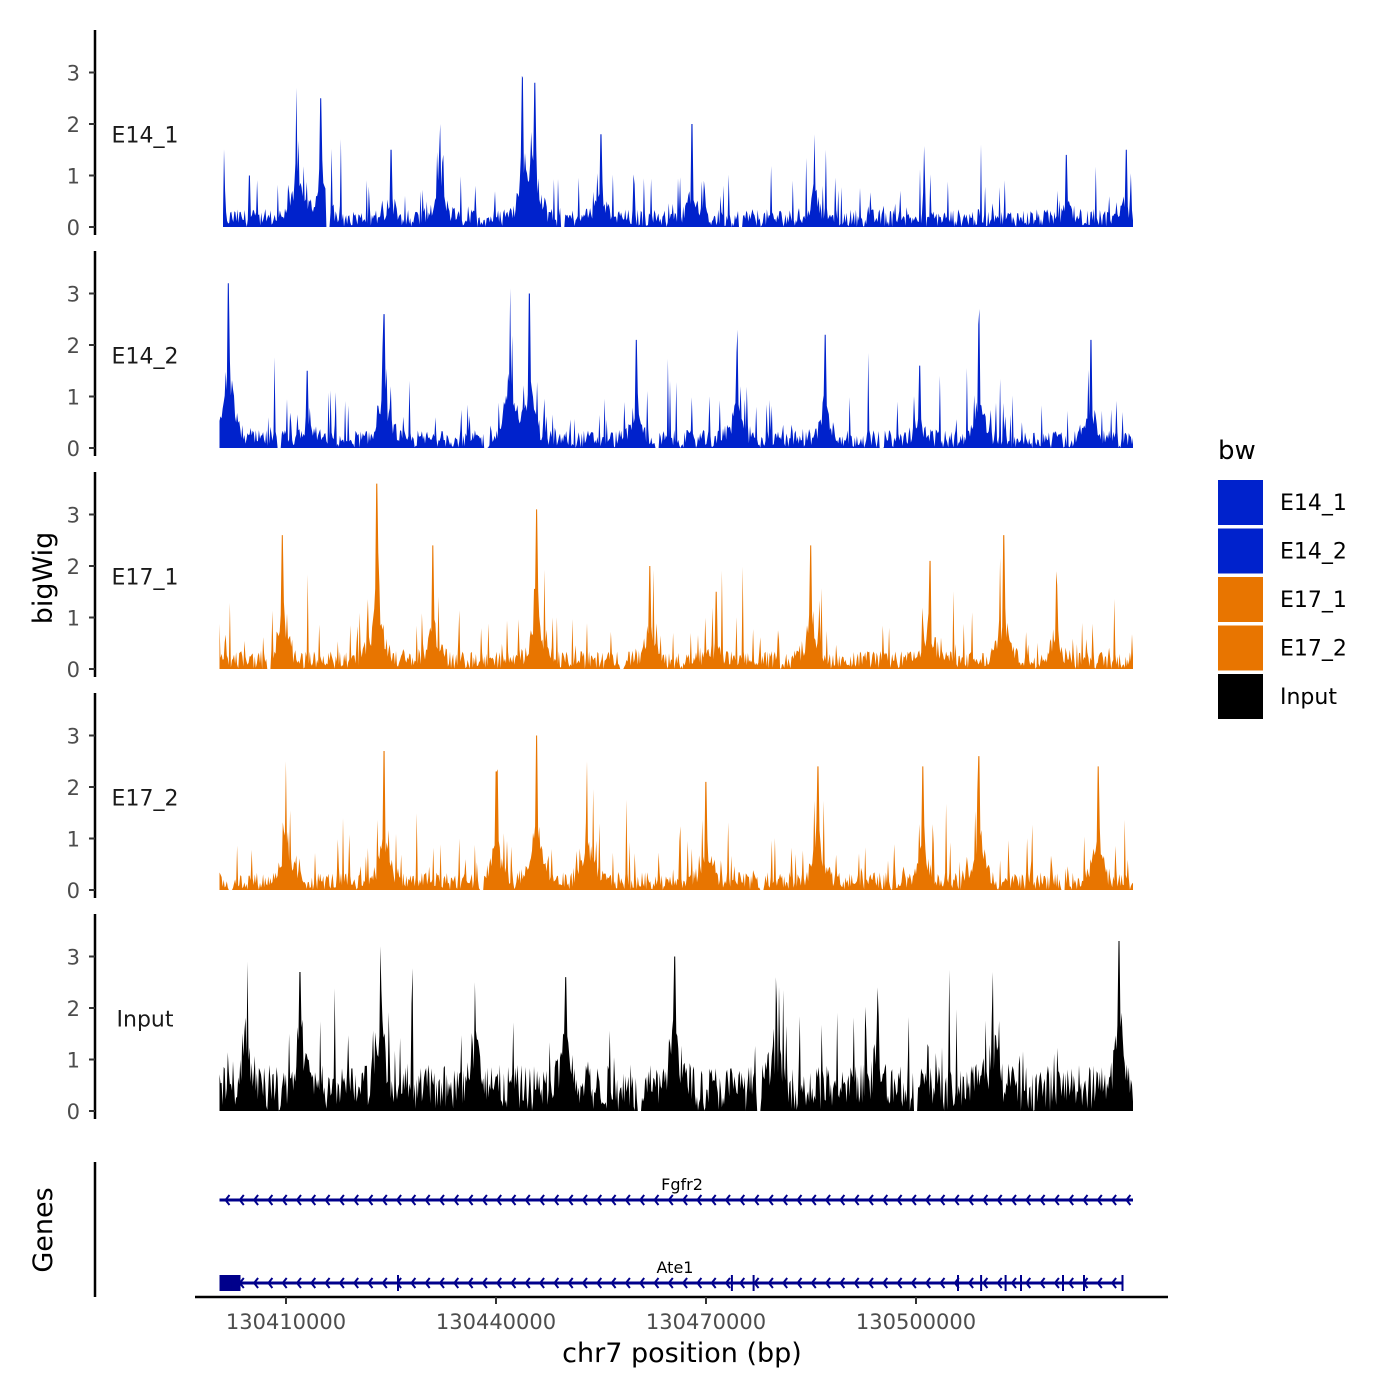 This screenshot has width=1400, height=1400. Describe the element at coordinates (671, 1274) in the screenshot. I see `gene-ate1: Ate1` at that location.